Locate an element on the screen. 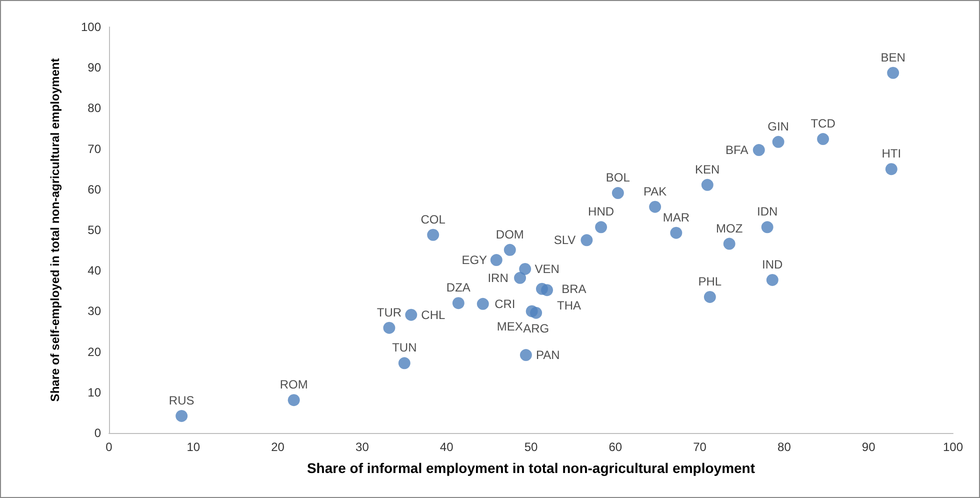 The width and height of the screenshot is (980, 498). x-tick-label: 80 is located at coordinates (785, 447).